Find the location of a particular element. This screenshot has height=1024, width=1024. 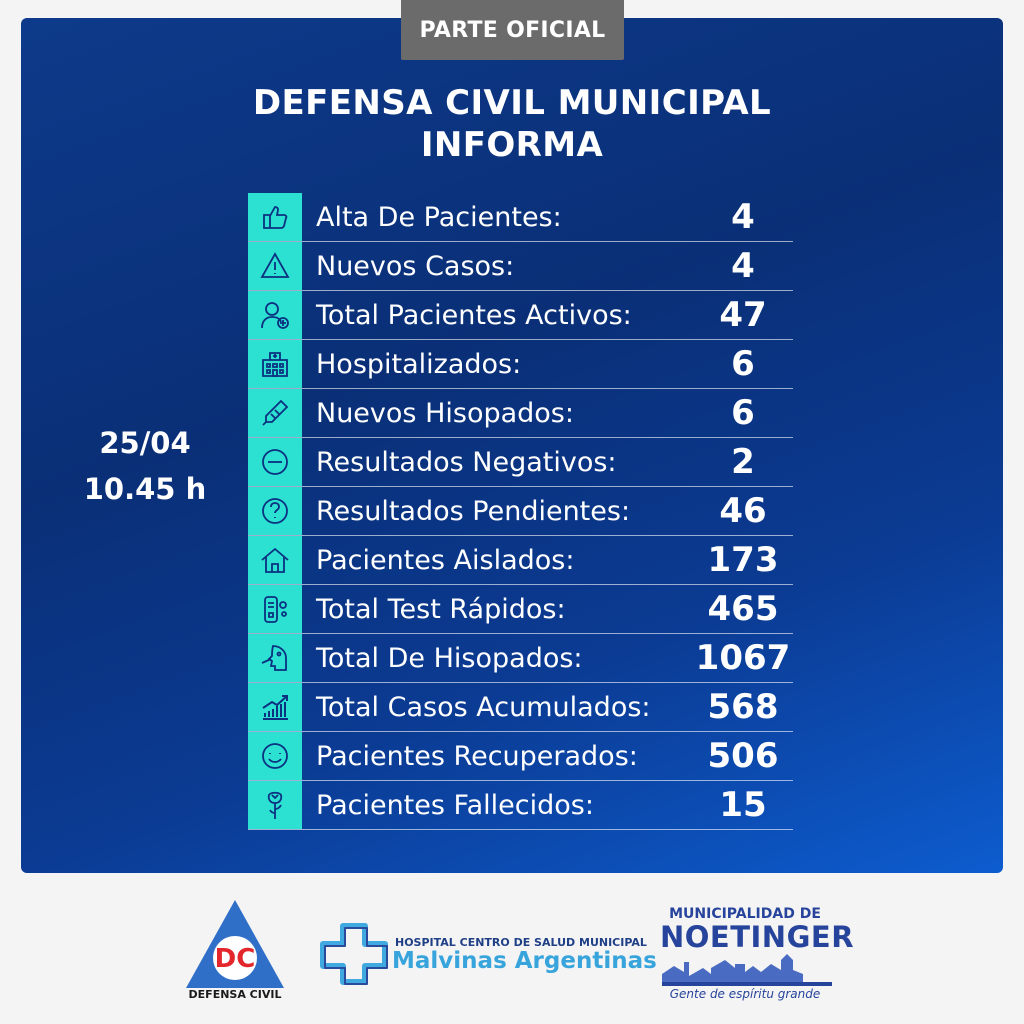

dc-mark: DC is located at coordinates (235, 959).